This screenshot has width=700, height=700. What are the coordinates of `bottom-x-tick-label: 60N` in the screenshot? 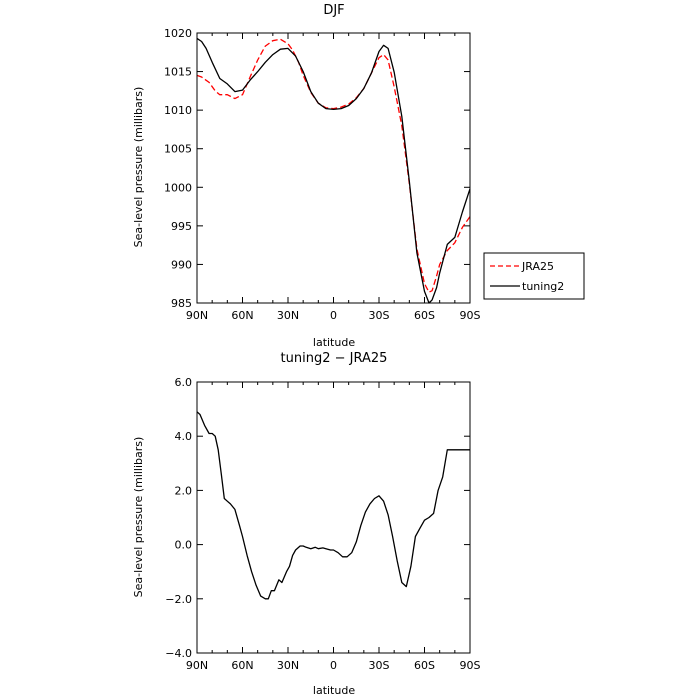 It's located at (242, 665).